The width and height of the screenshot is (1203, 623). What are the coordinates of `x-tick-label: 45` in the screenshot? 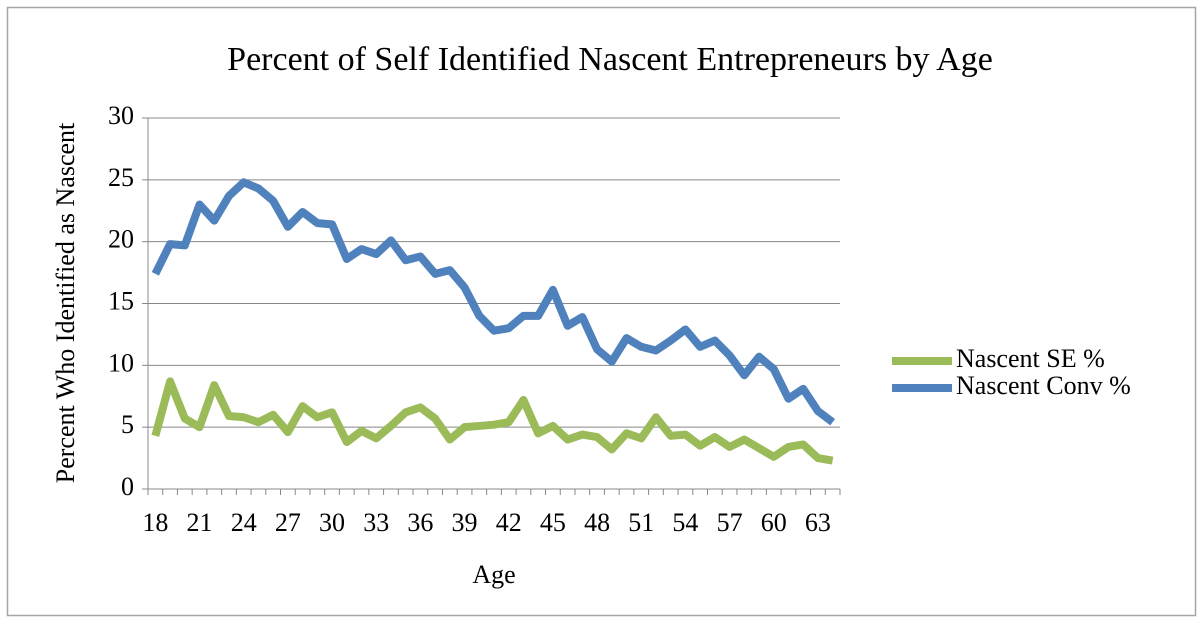 It's located at (553, 522).